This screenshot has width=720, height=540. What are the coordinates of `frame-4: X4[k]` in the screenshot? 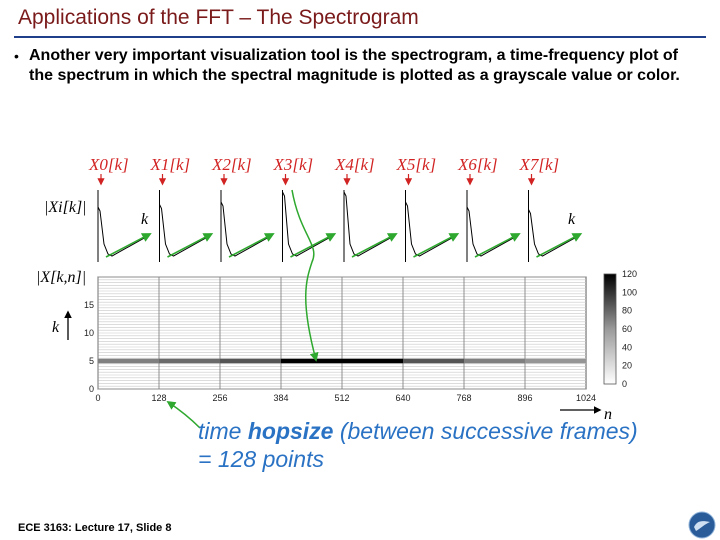 It's located at (366, 208).